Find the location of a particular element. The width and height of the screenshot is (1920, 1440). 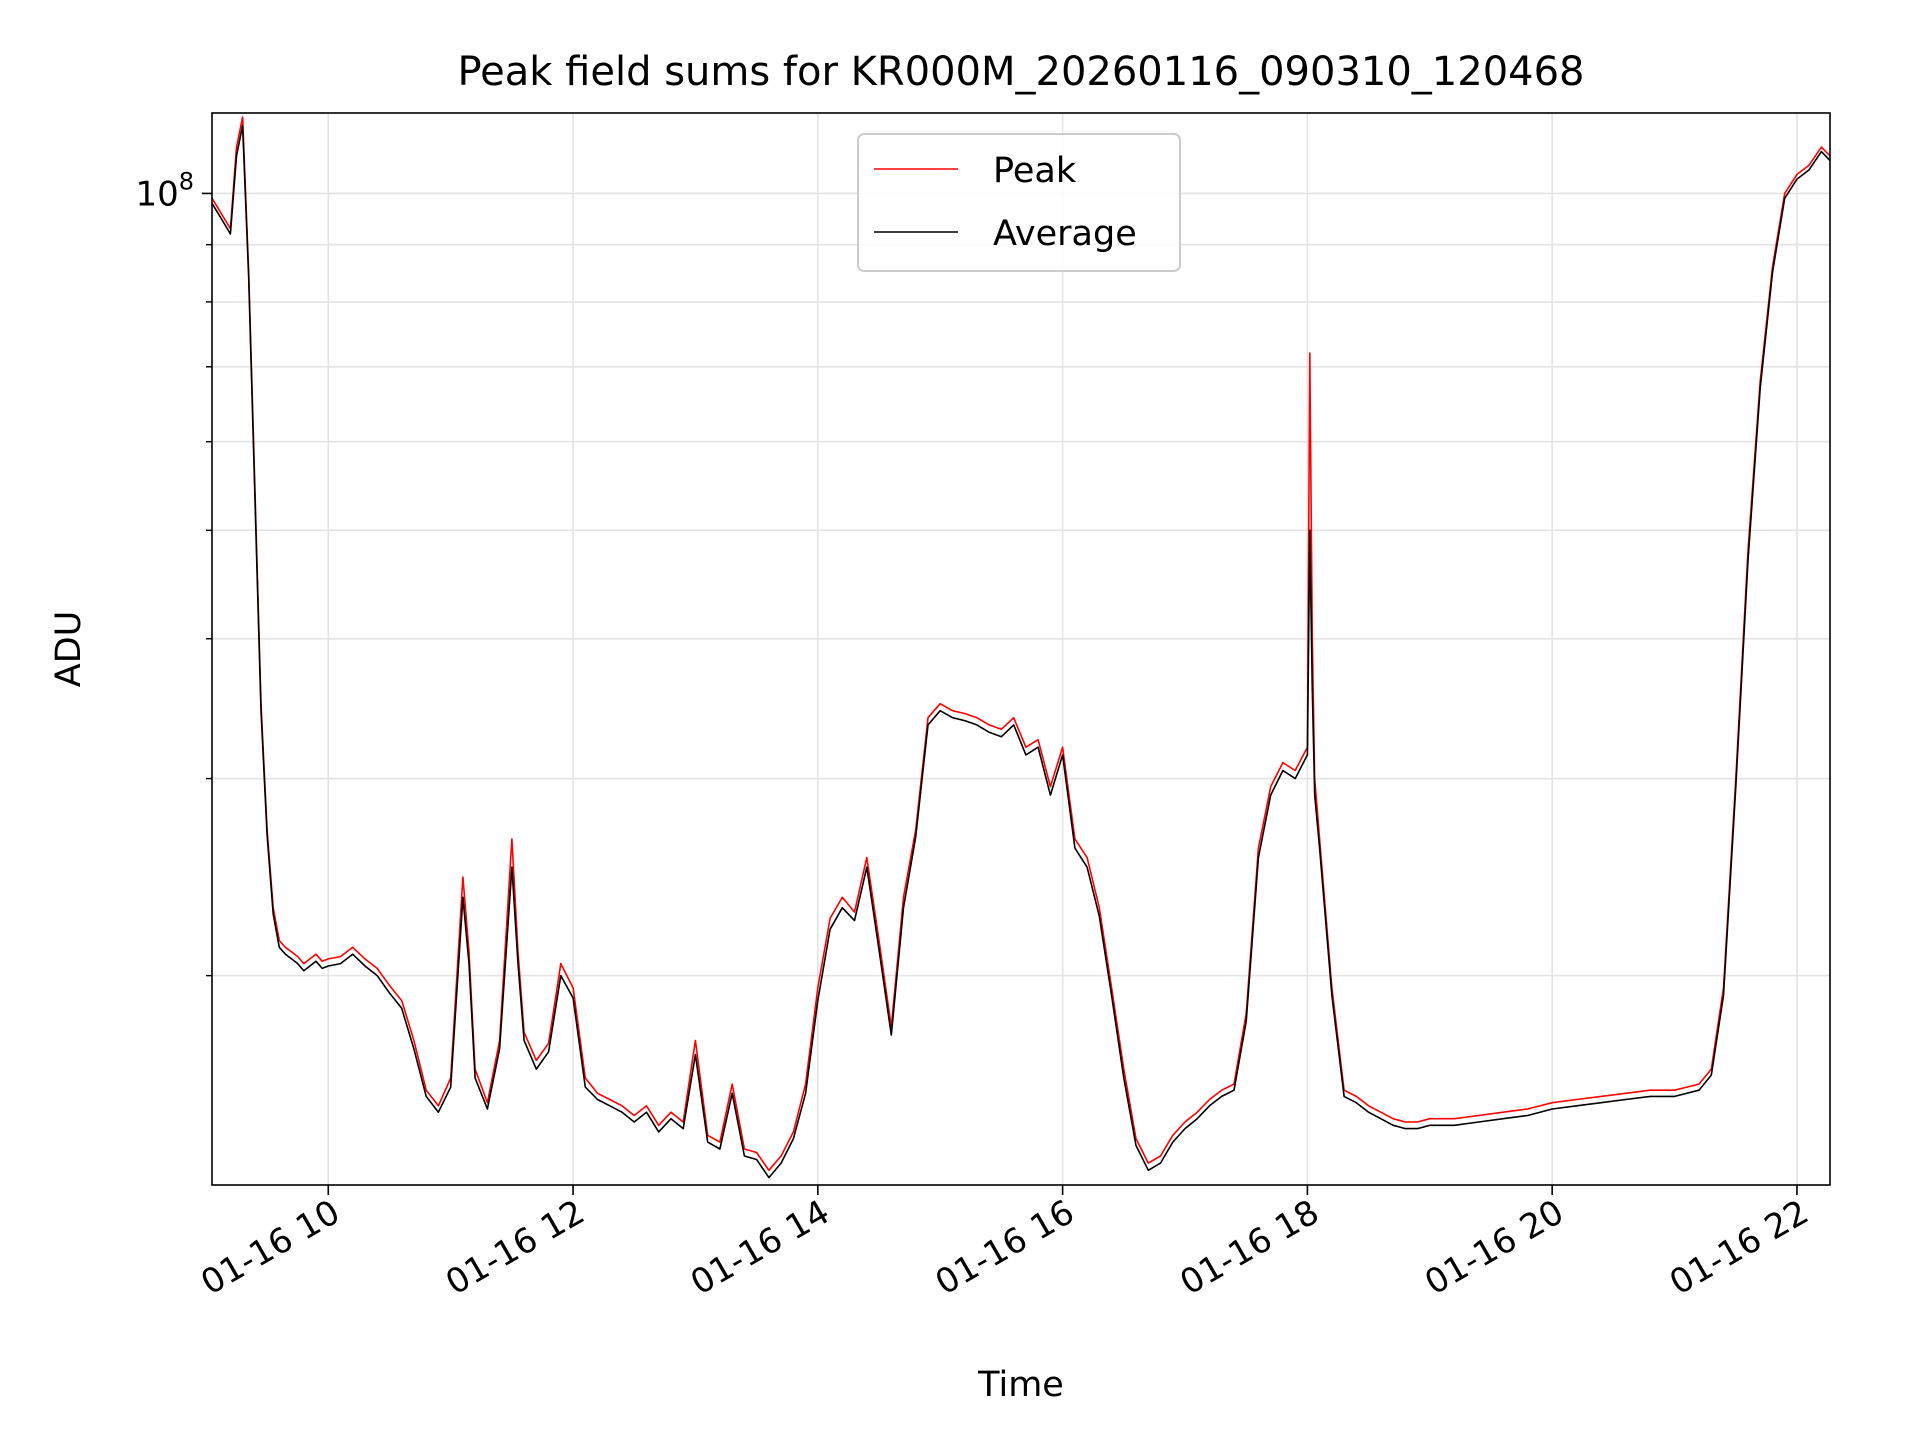

y-axis-label: ADU is located at coordinates (69, 649).